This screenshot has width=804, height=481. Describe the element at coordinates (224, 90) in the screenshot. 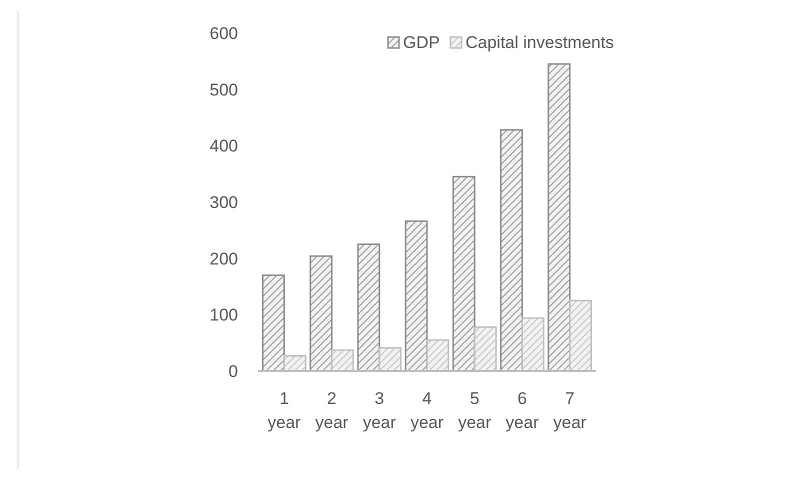

I see `y-tick-label: 500` at that location.